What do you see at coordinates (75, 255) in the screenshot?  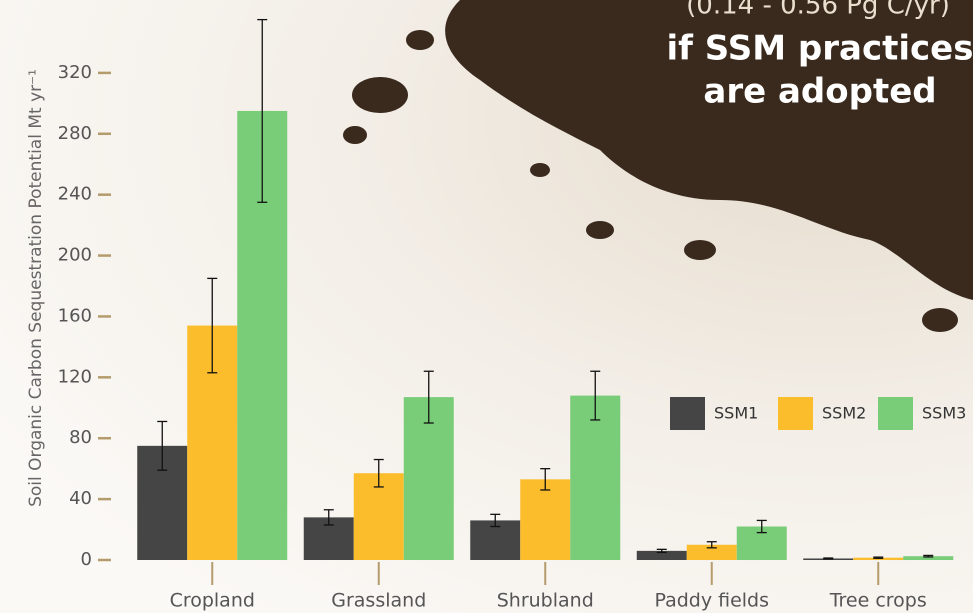 I see `y-tick-label: 200` at bounding box center [75, 255].